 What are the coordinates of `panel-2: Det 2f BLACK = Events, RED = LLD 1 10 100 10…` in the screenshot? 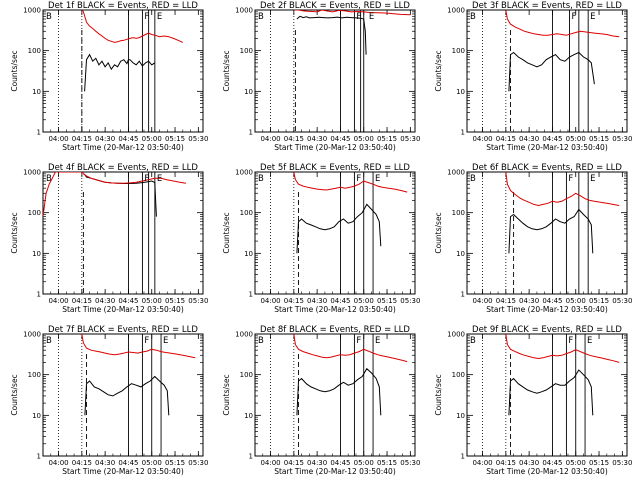 It's located at (321, 76).